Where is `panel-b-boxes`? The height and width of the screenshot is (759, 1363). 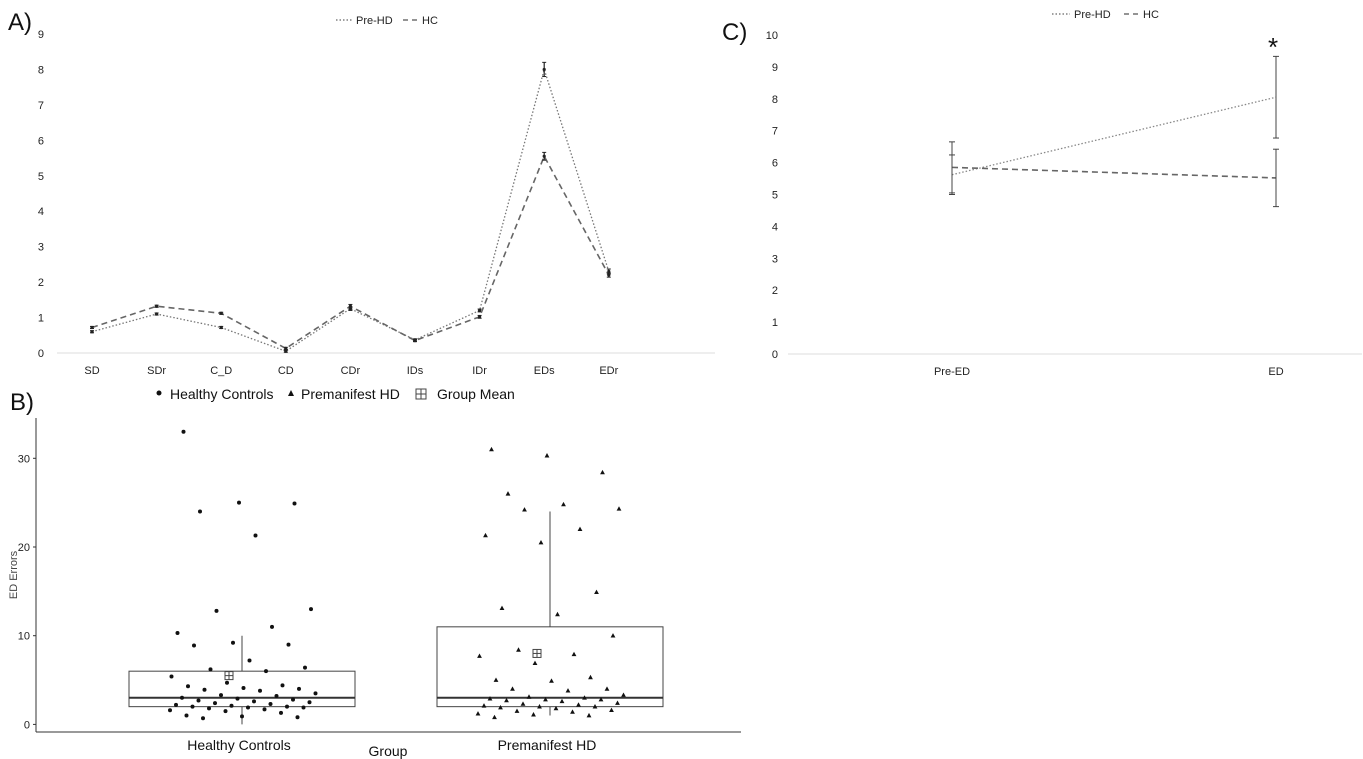 panel-b-boxes is located at coordinates (396, 618).